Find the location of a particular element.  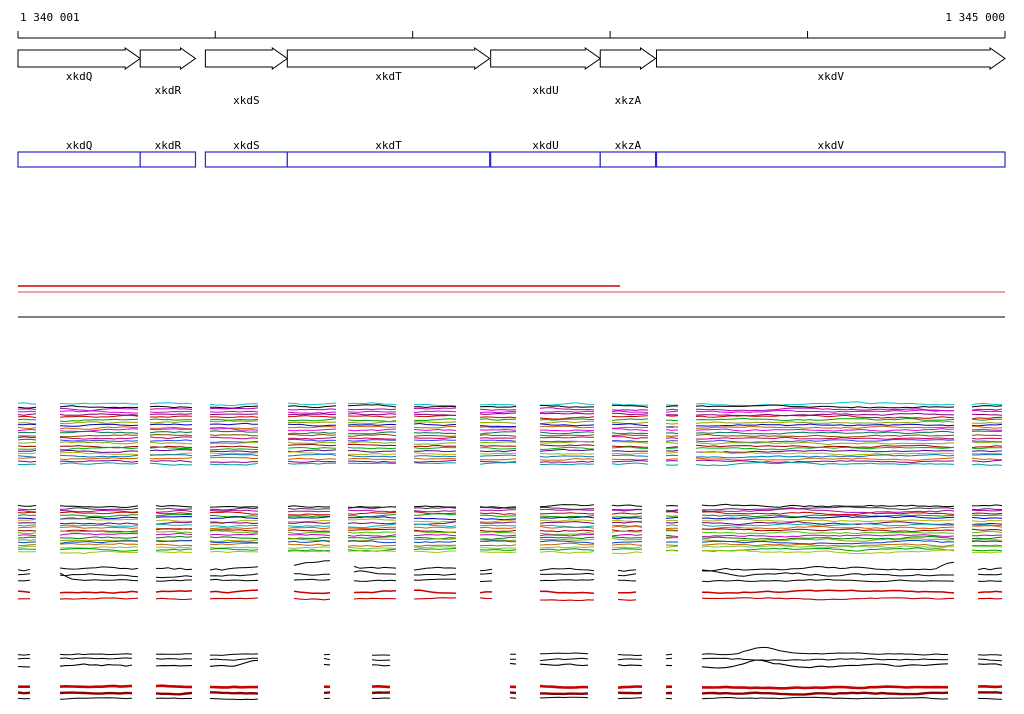

gene-arrow-label: xkdQ is located at coordinates (79, 76).